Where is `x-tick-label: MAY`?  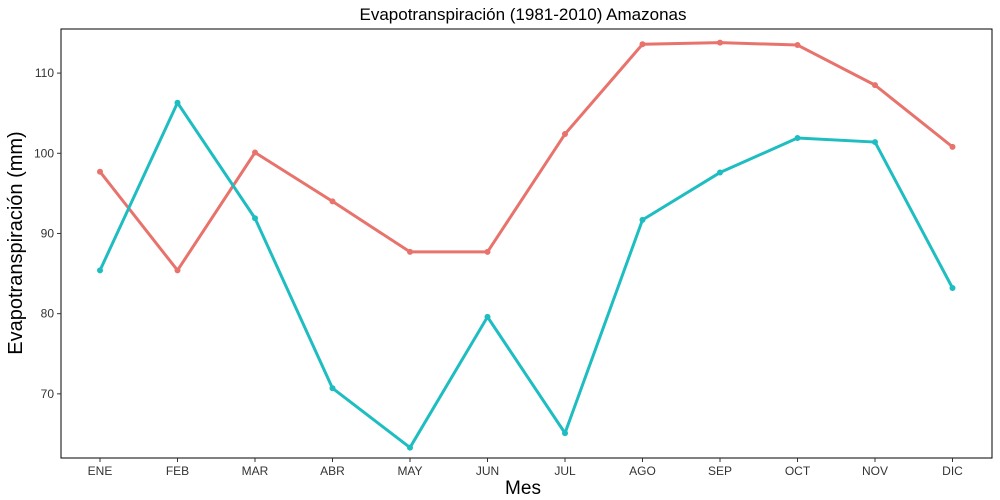
x-tick-label: MAY is located at coordinates (409, 471).